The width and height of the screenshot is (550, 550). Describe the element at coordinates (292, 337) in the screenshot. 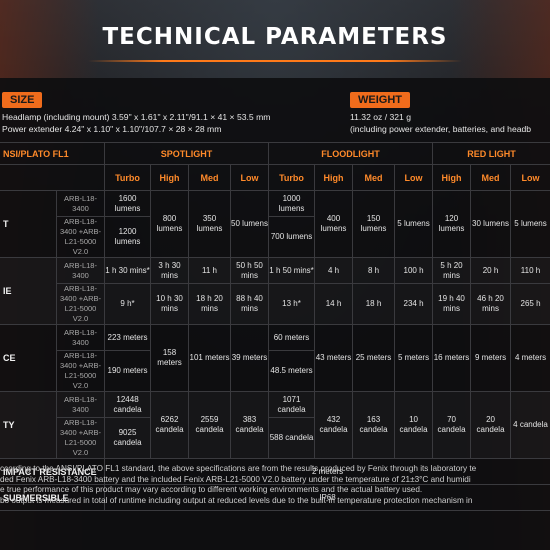

I see `cell: 60 meters` at that location.